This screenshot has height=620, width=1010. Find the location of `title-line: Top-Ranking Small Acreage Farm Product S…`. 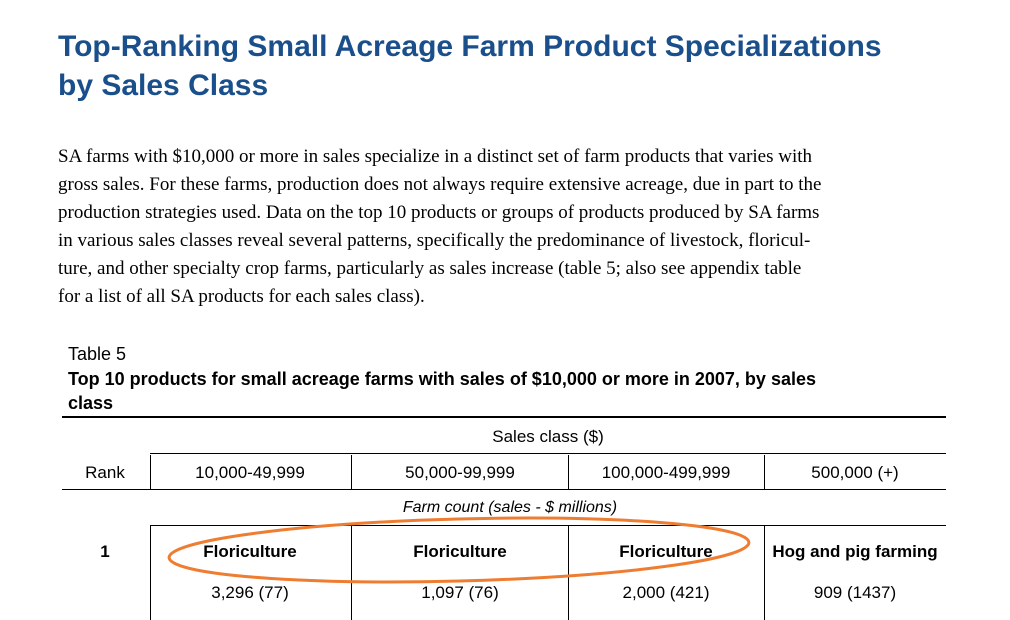

title-line: Top-Ranking Small Acreage Farm Product S… is located at coordinates (470, 46).